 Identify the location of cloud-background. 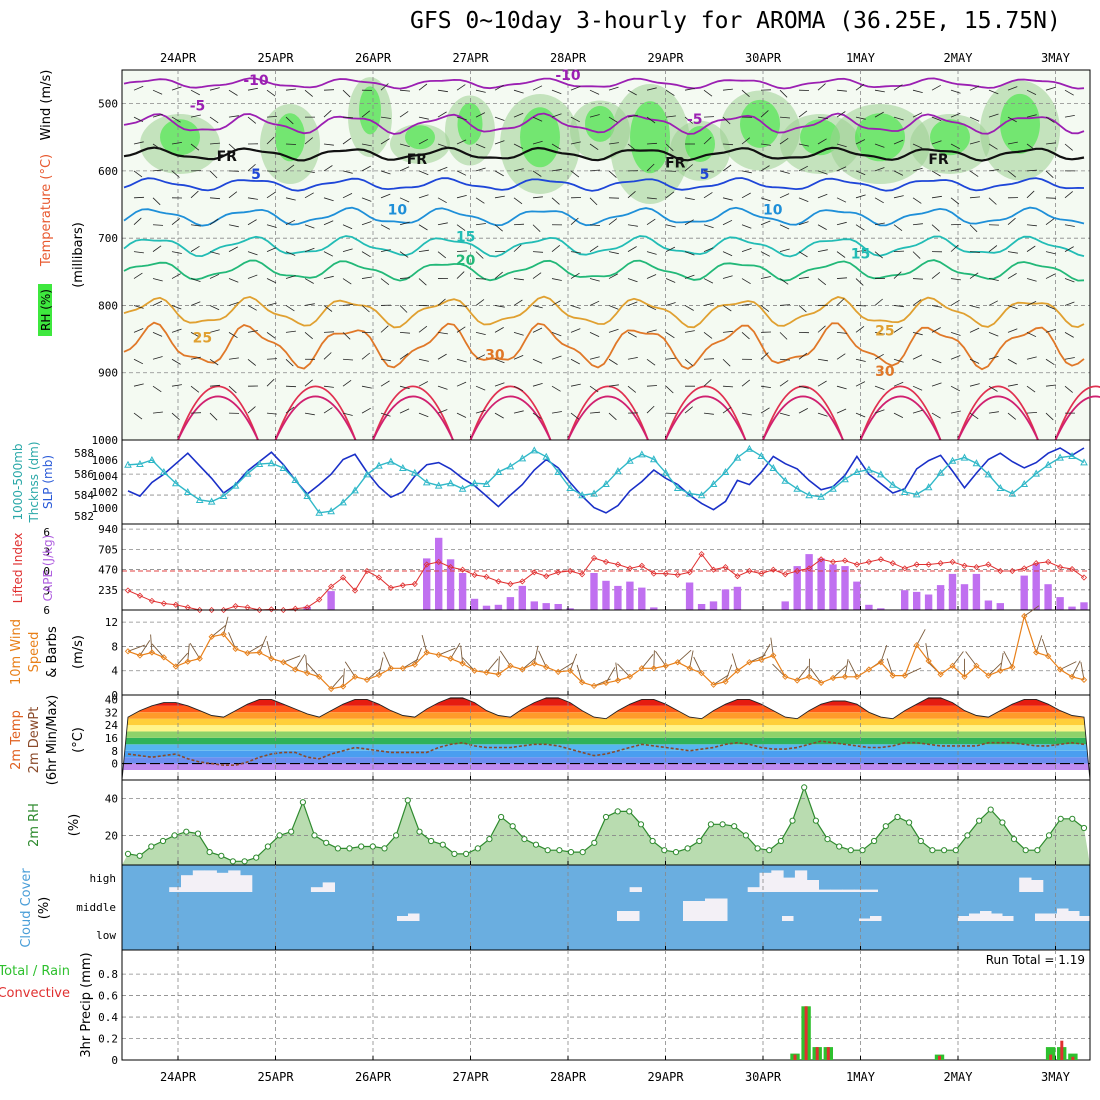
(606, 907).